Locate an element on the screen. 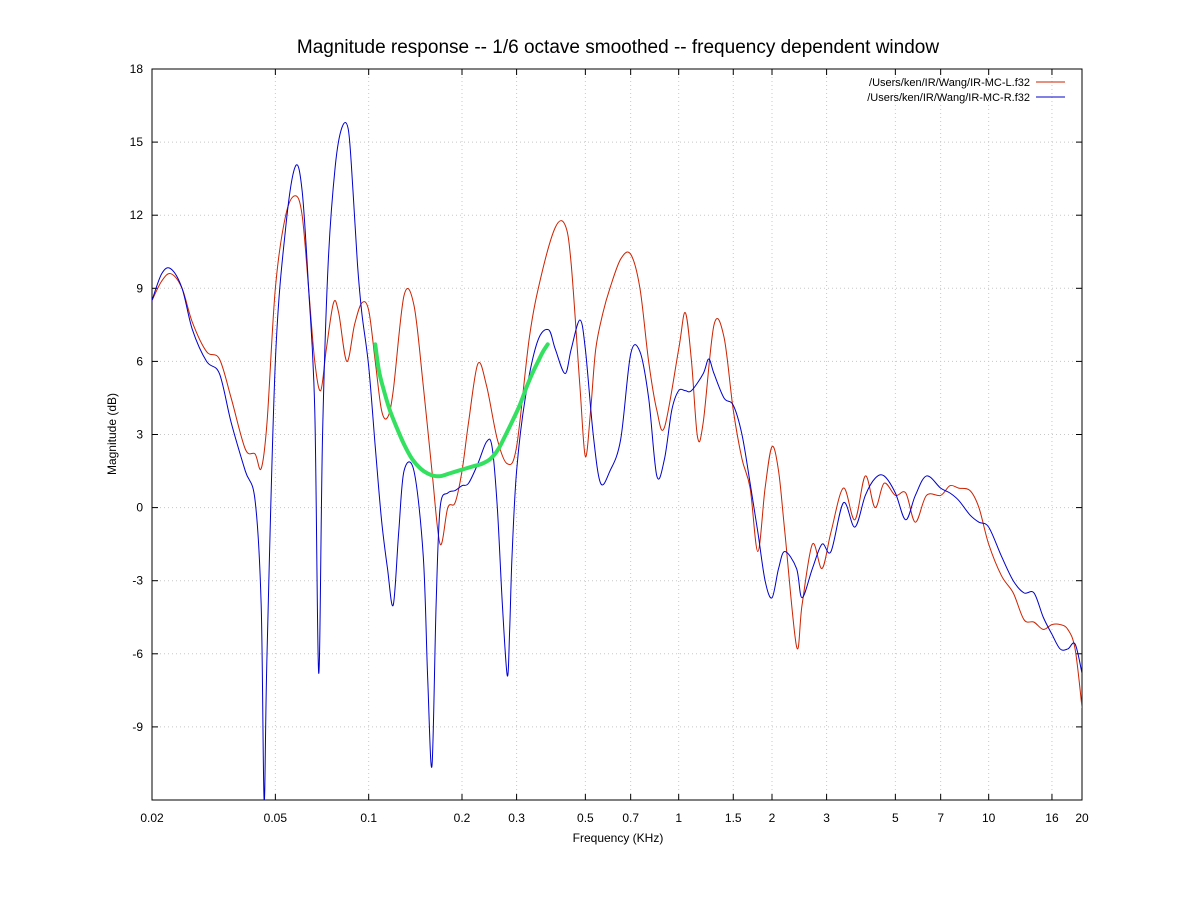  y-tick-label-3: -3 is located at coordinates (137, 581).